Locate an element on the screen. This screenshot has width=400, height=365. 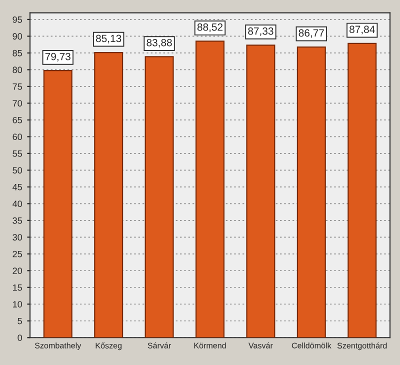
y-tick-label: 80 is located at coordinates (17, 70).